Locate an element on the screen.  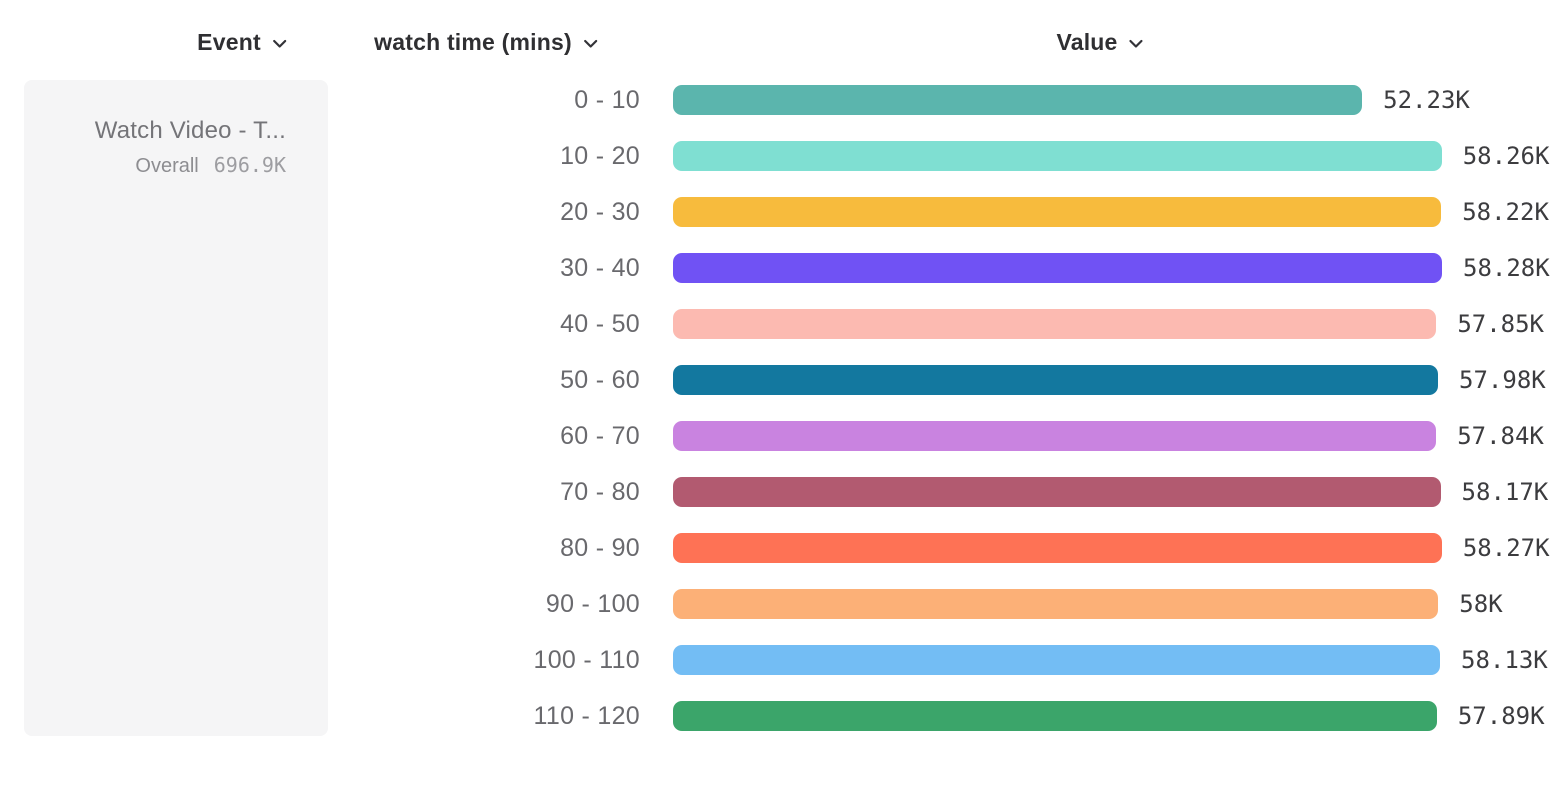
bar-row: 100 - 110 58.13K is located at coordinates (960, 660).